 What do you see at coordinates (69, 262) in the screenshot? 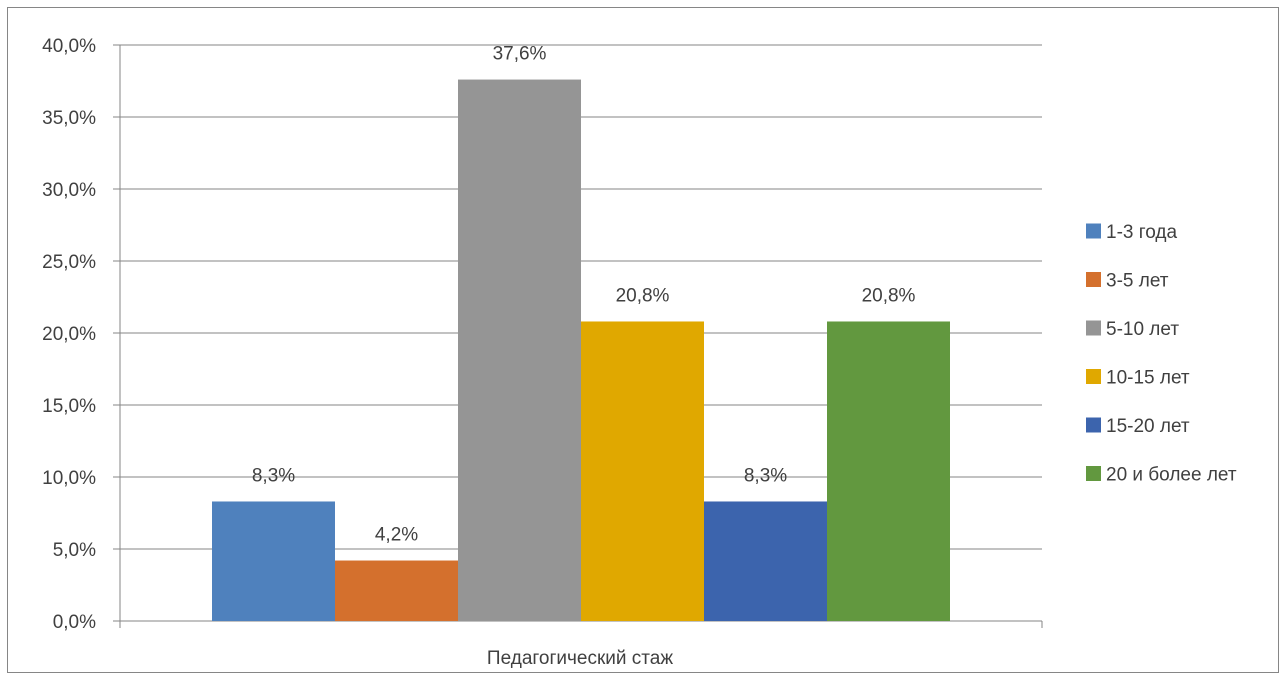
I see `y-tick-label: 25,0%` at bounding box center [69, 262].